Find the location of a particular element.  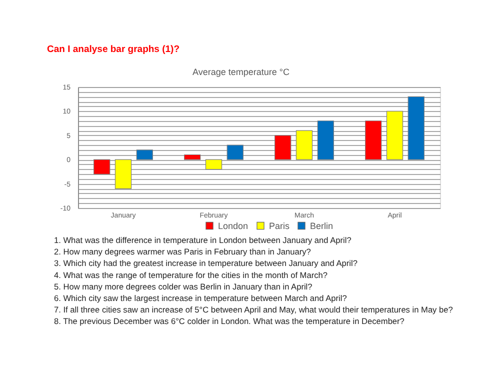

chart-subtitle: Average temperature °C is located at coordinates (241, 72).